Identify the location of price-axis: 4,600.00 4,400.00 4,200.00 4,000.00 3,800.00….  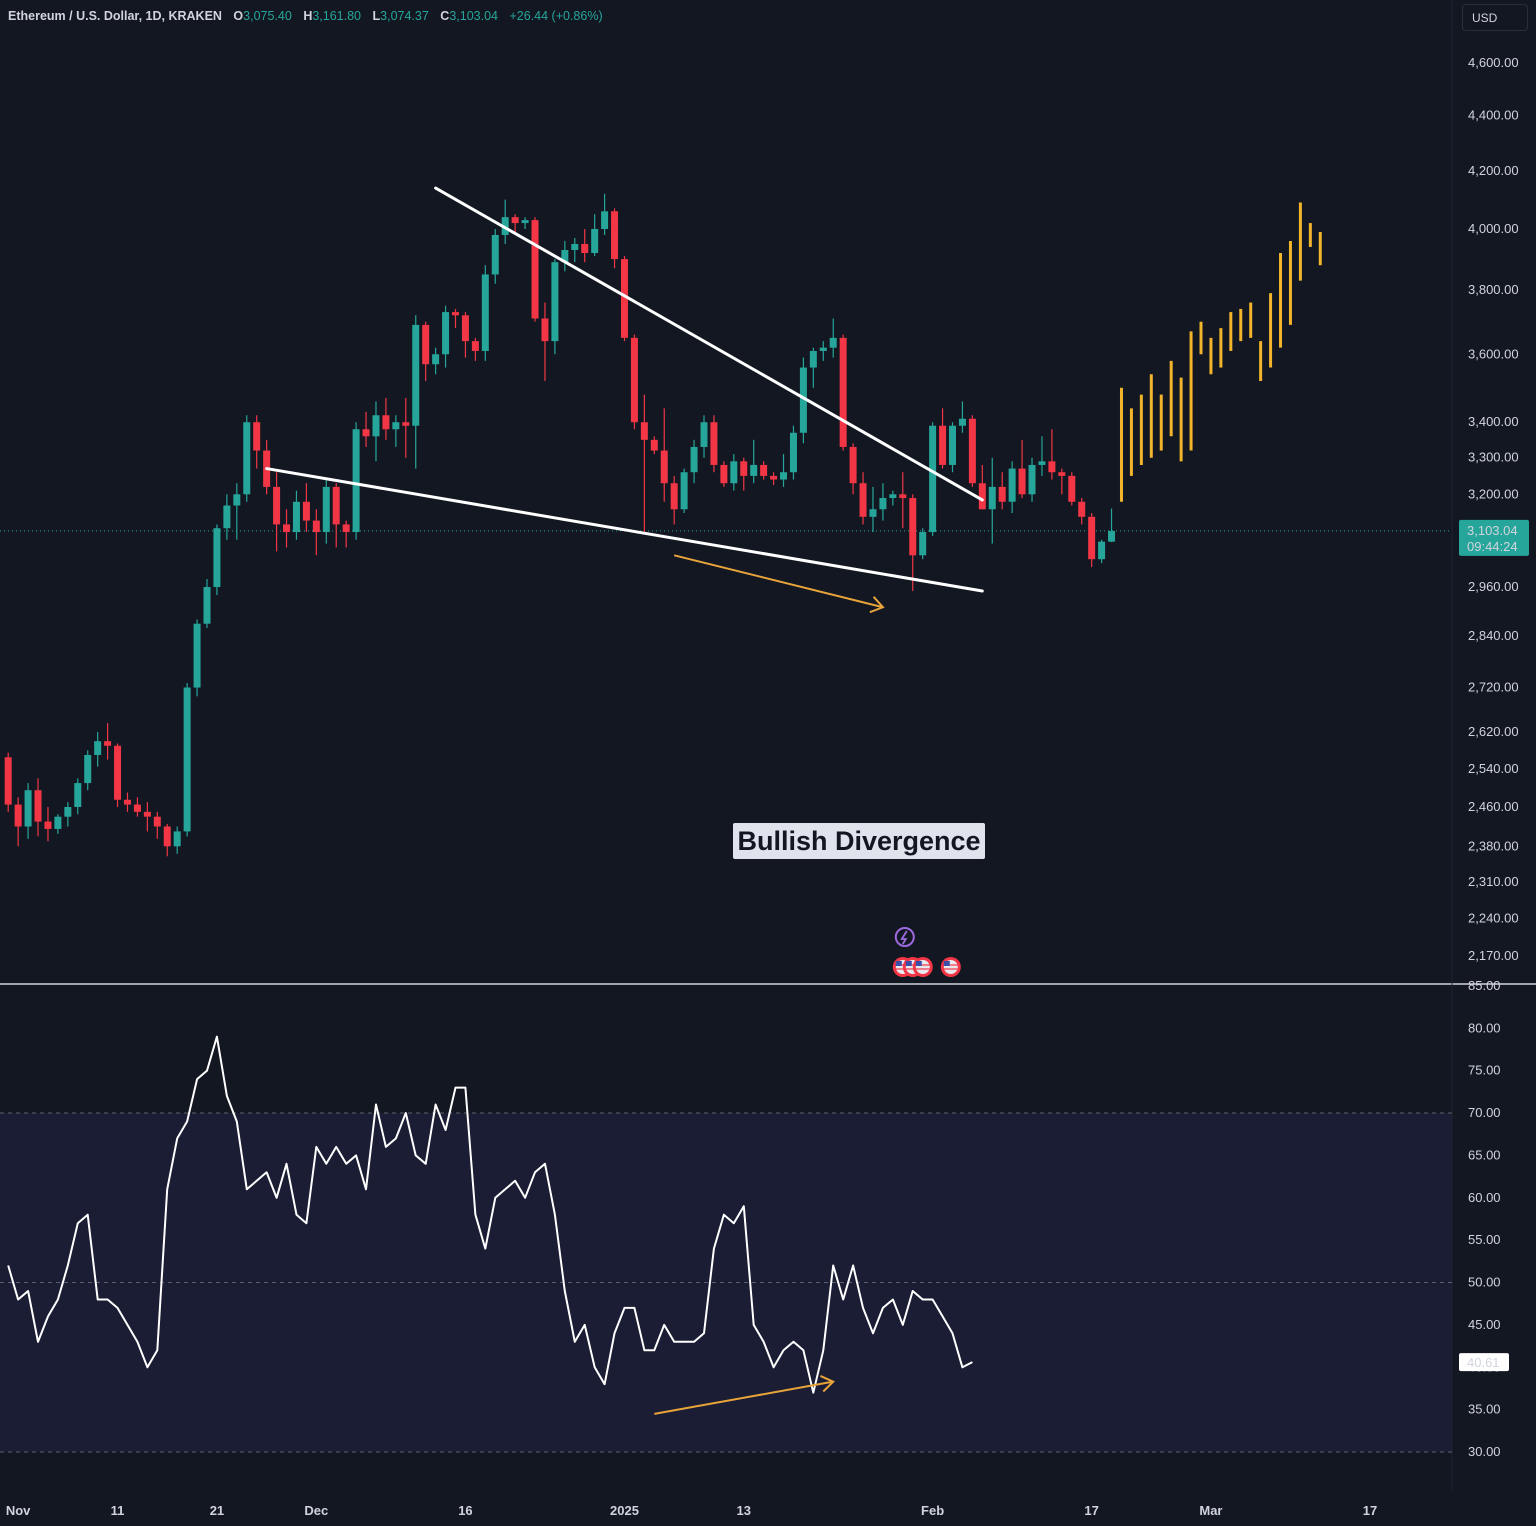
(1494, 757).